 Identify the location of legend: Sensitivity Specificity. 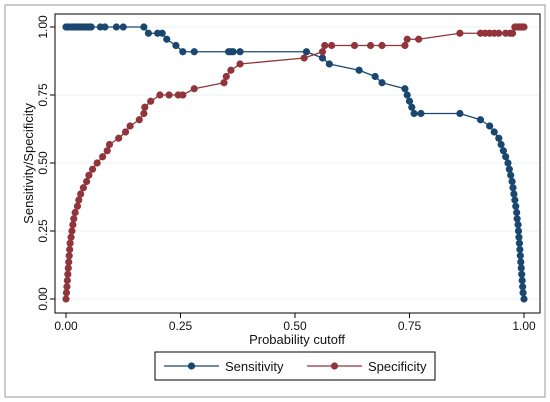
(295, 366).